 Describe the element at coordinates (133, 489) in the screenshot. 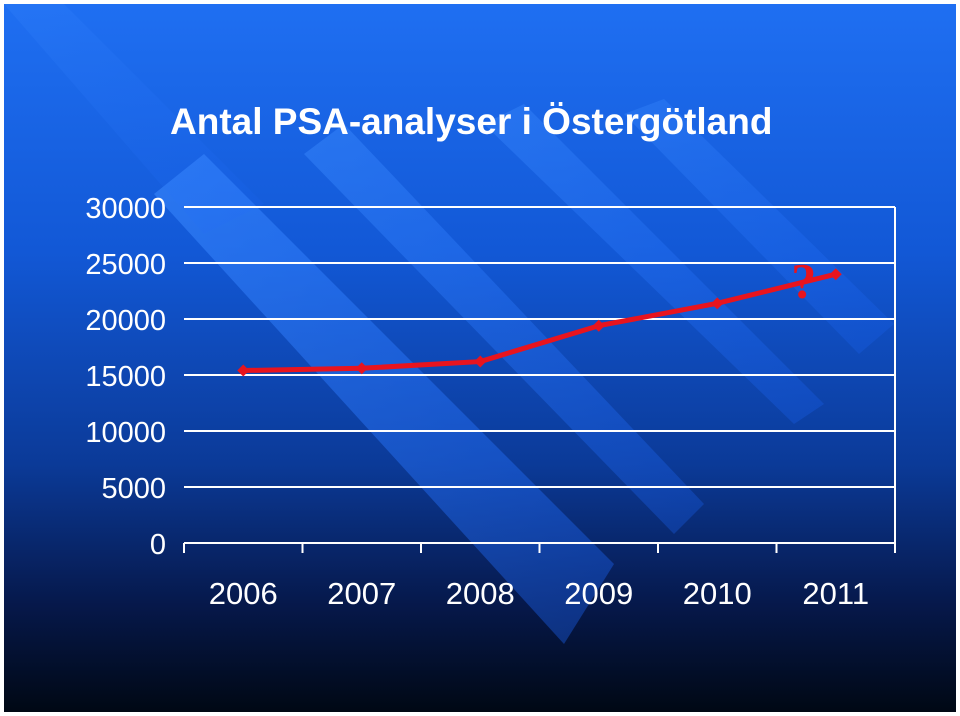

I see `y-tick-label: 5000` at that location.